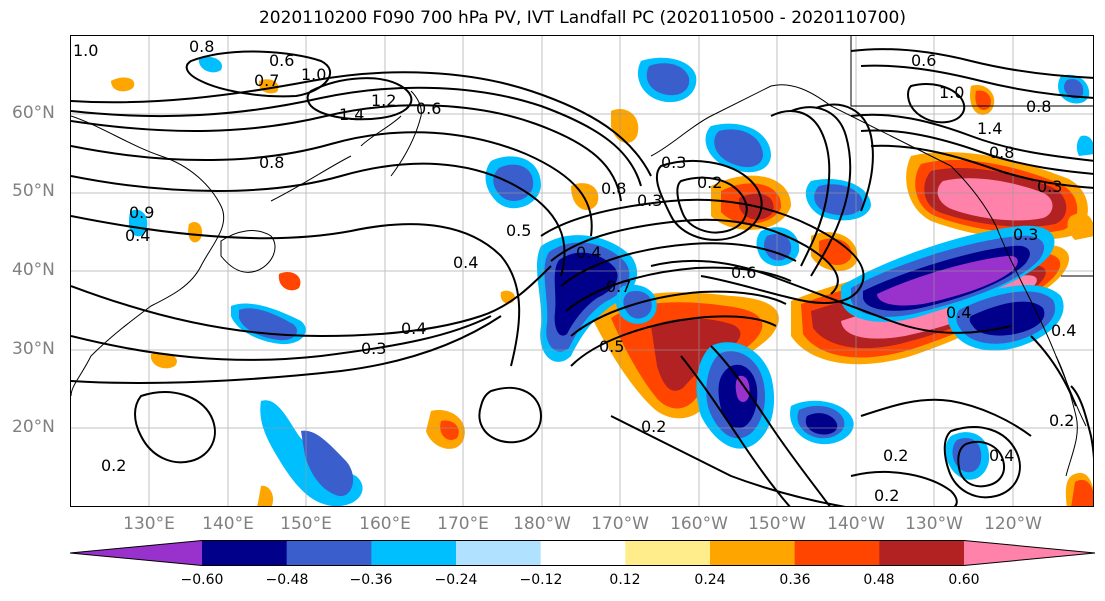 This screenshot has width=1105, height=601. I want to click on colorbar-tick-label: 0.12, so click(625, 580).